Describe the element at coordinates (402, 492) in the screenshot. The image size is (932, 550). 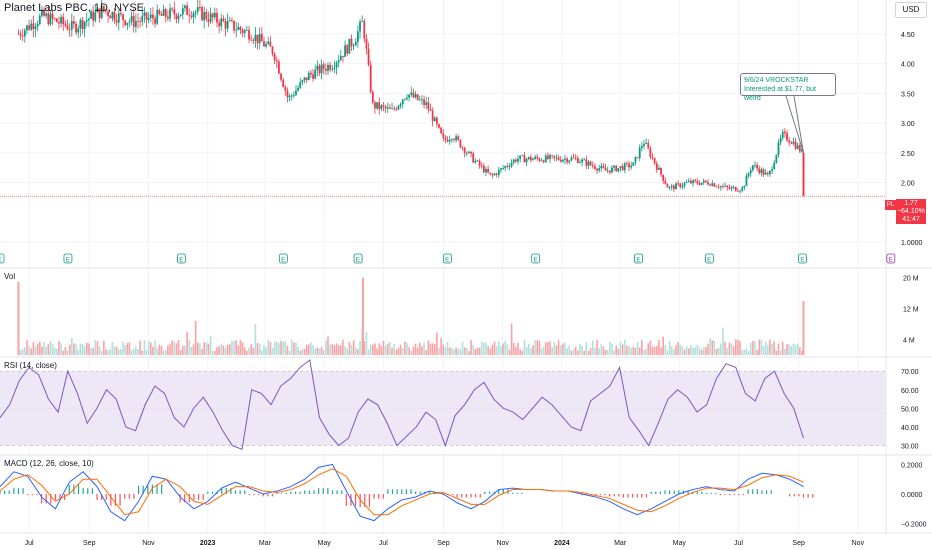
I see `signal-line` at that location.